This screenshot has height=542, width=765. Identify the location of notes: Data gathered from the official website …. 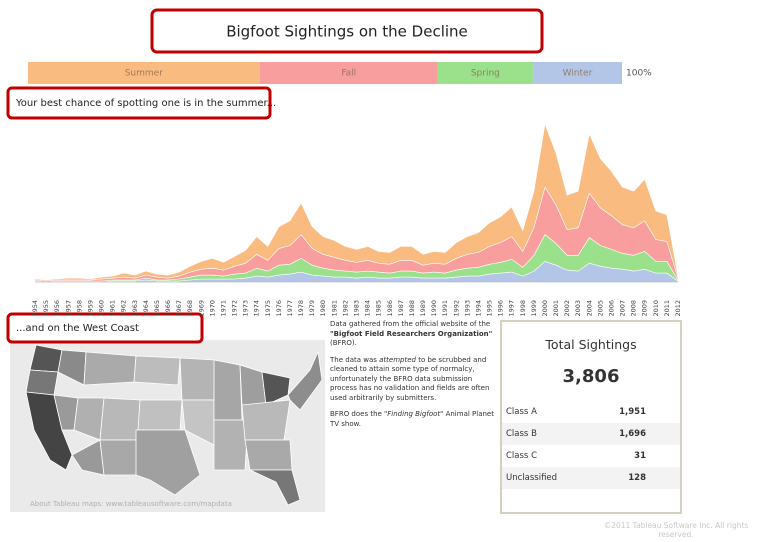
(412, 378).